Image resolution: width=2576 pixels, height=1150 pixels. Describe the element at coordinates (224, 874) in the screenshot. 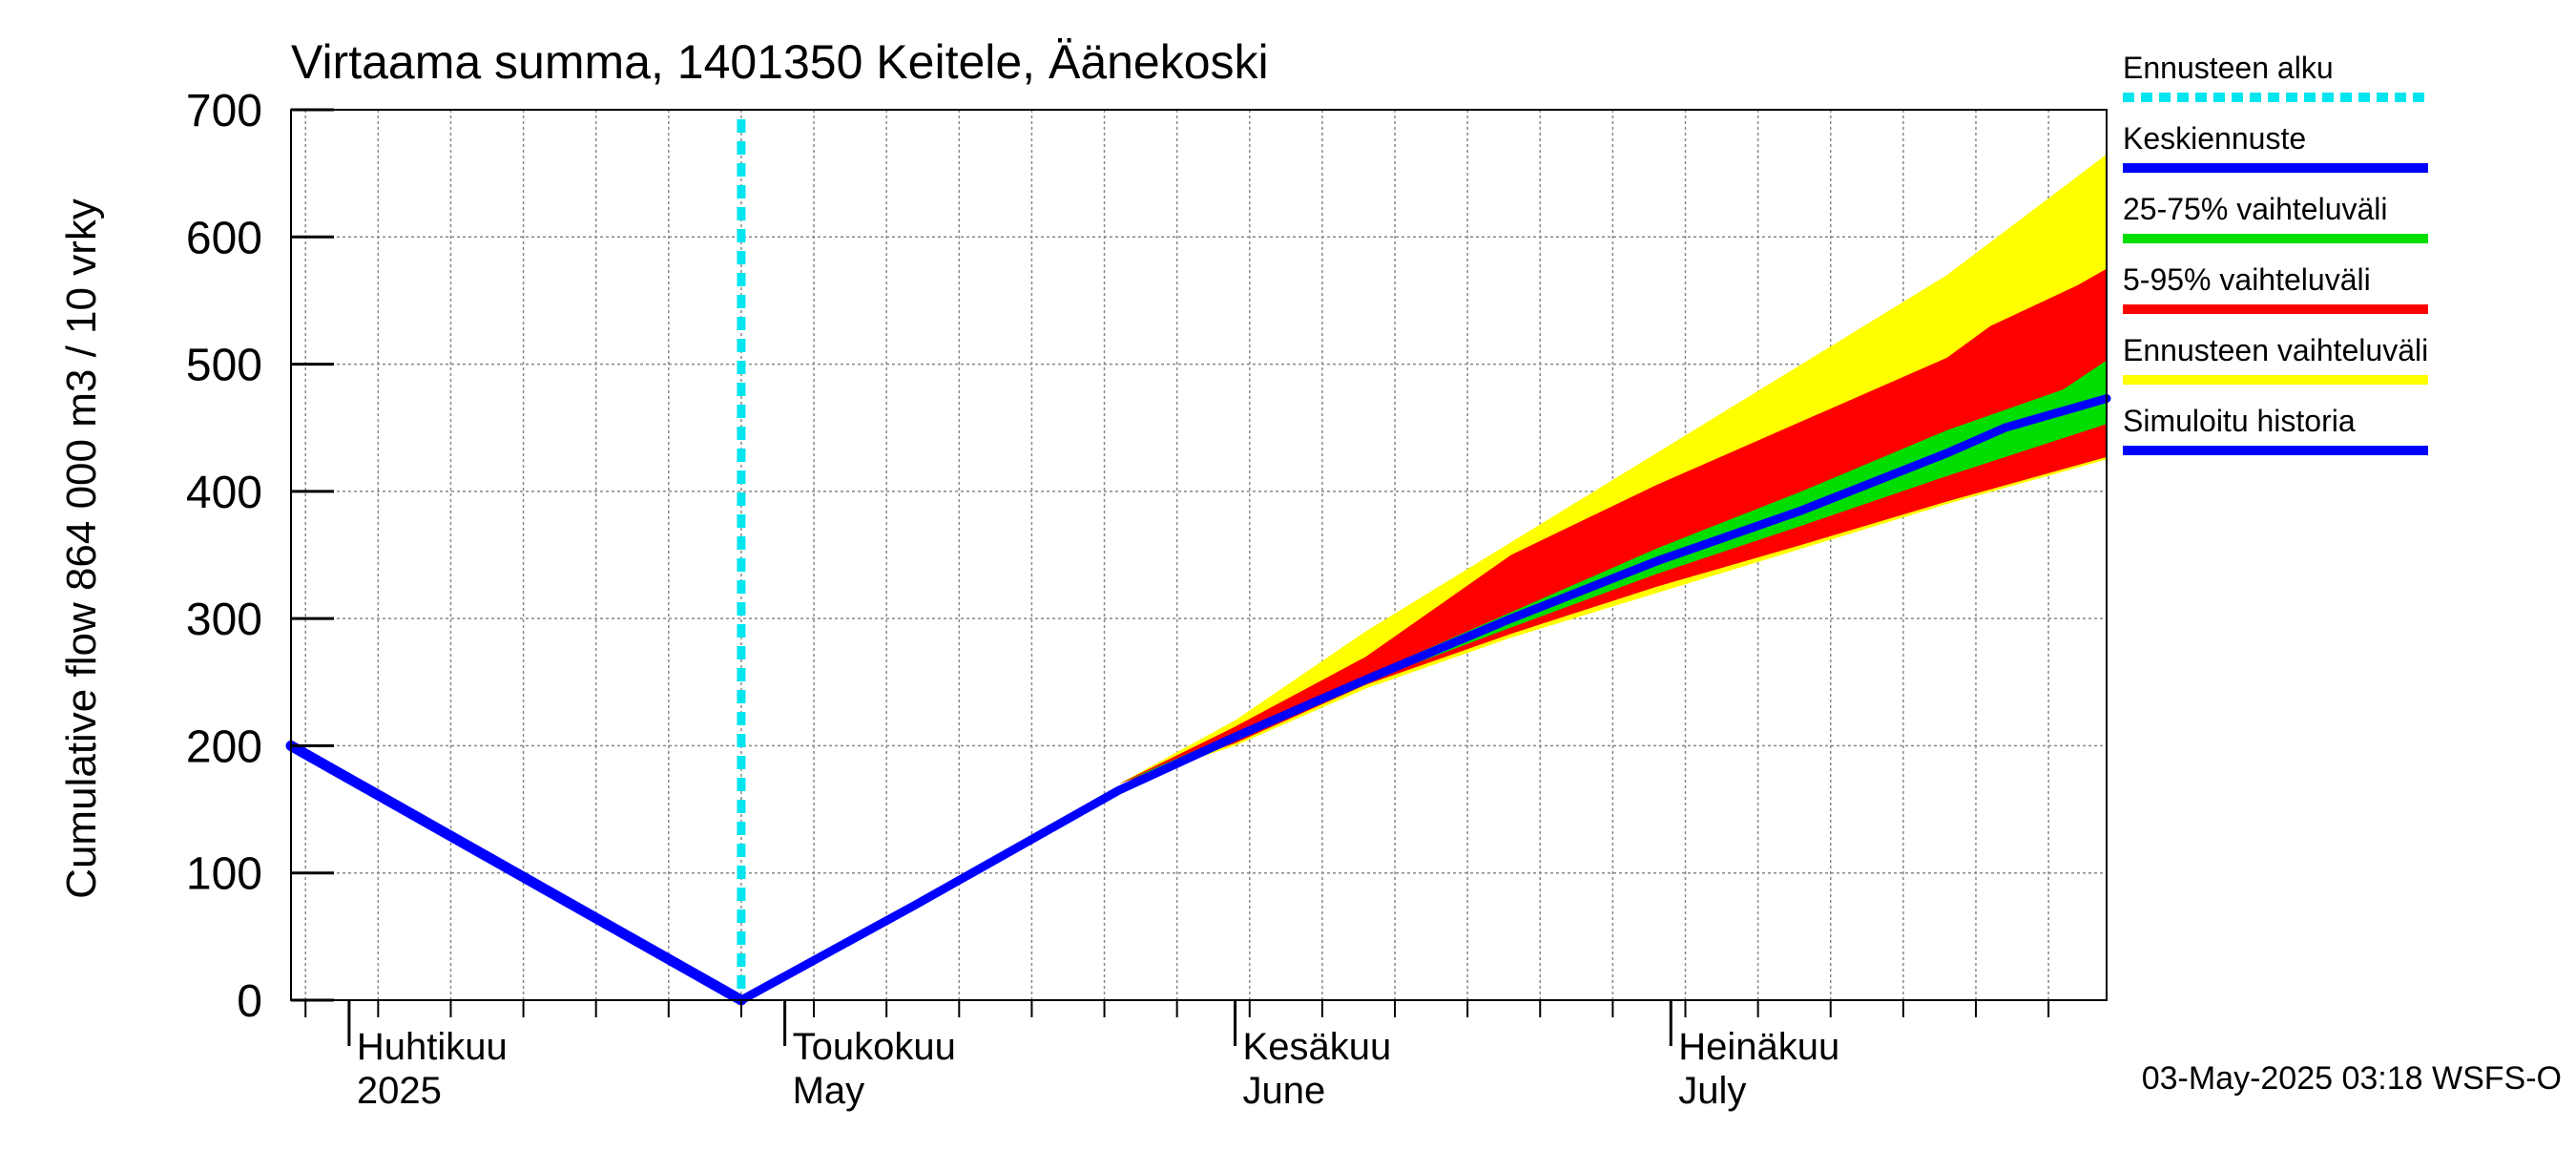

I see `y-tick-label: 100` at that location.